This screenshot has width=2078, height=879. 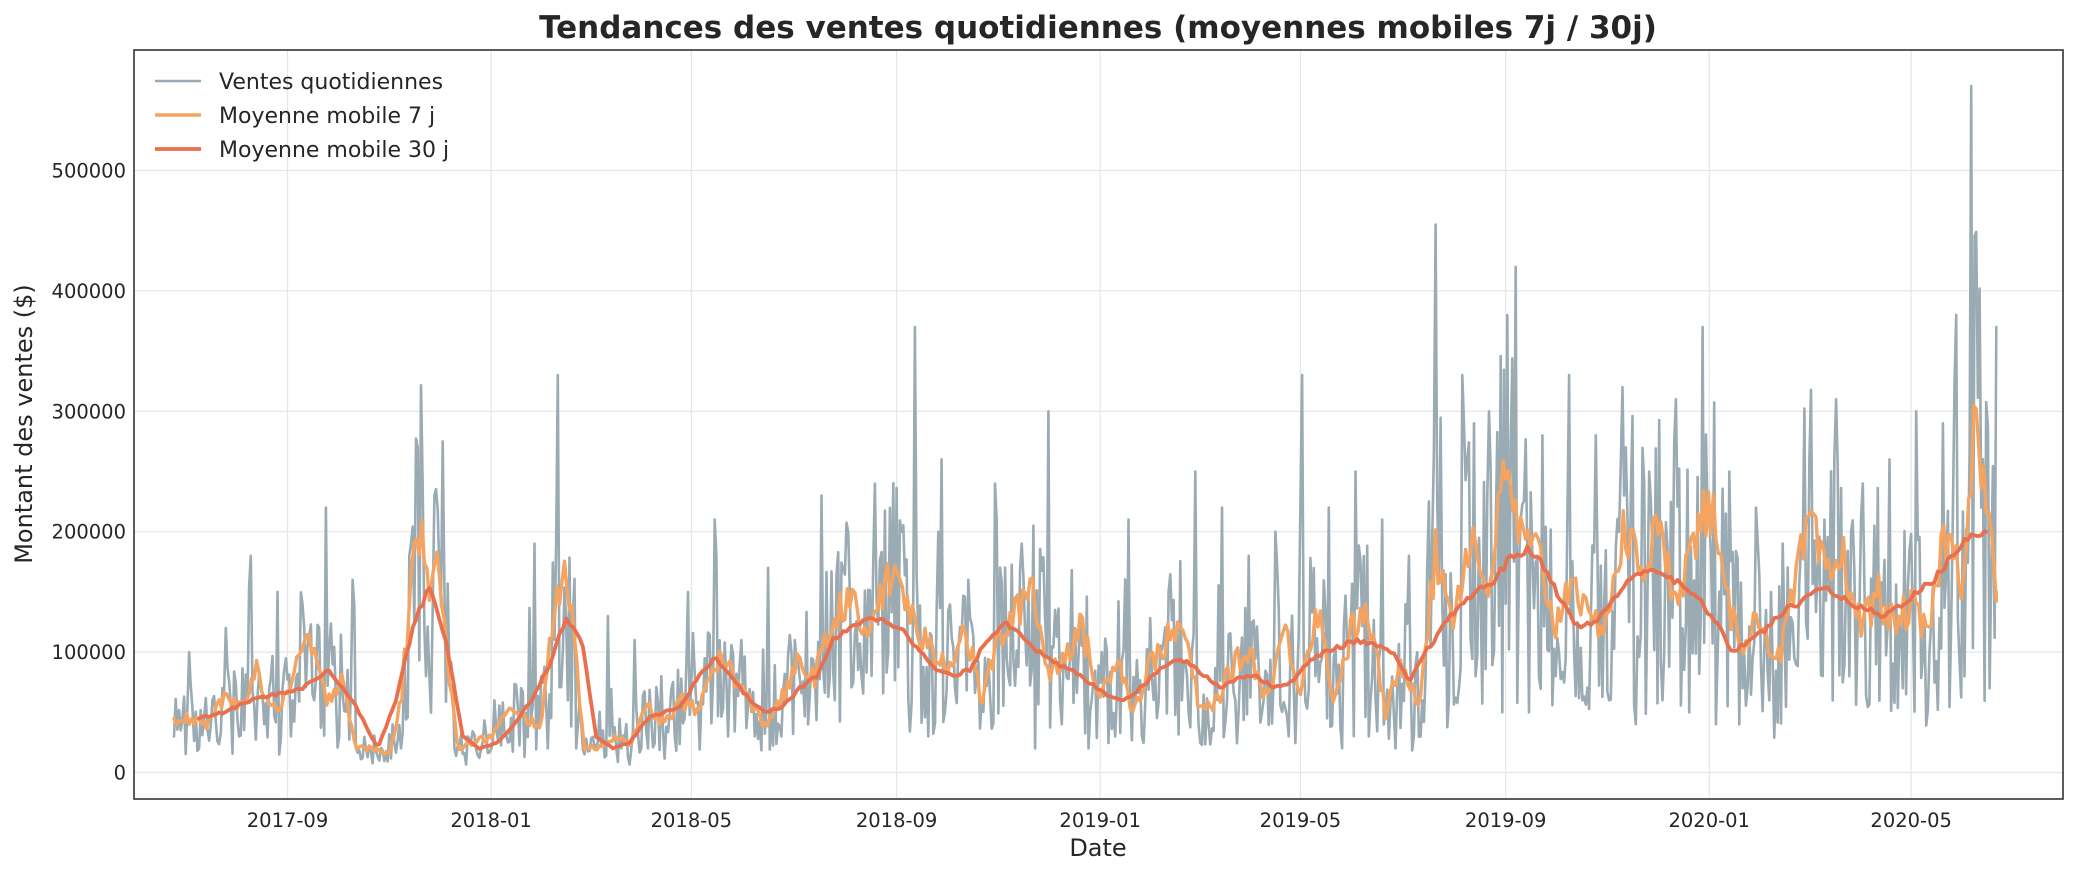 What do you see at coordinates (120, 773) in the screenshot?
I see `y-tick-label: 0` at bounding box center [120, 773].